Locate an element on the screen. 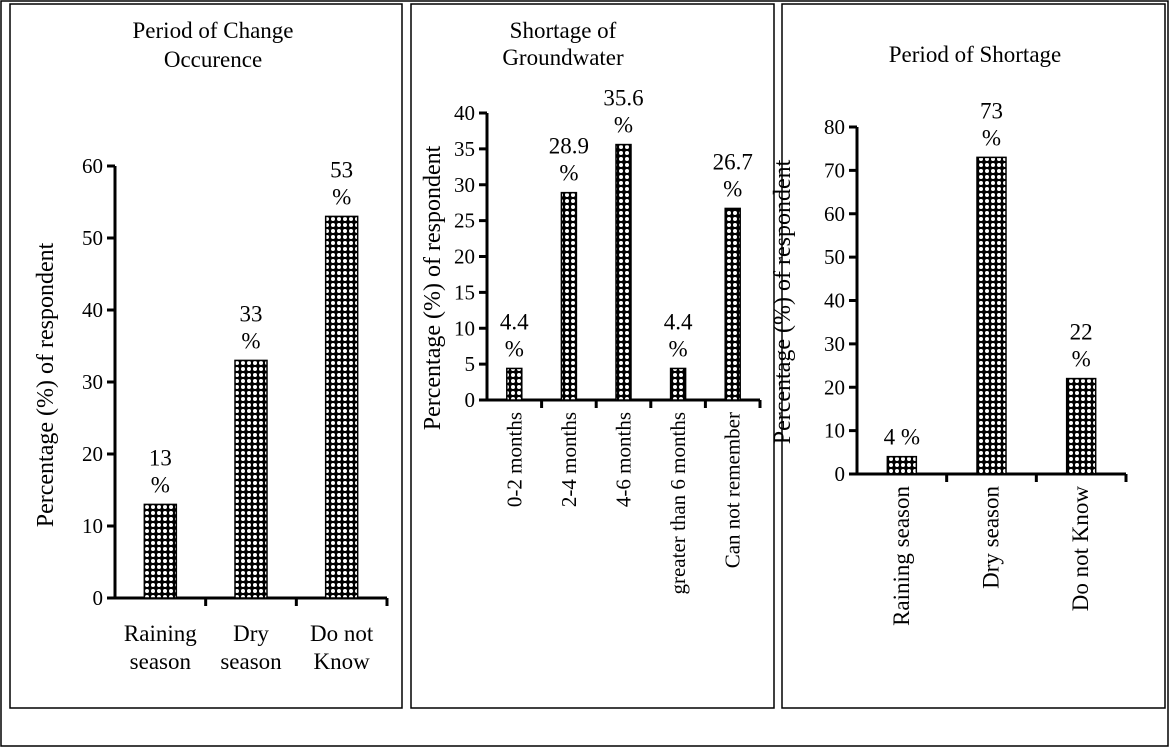 The image size is (1169, 747). chart-title-line-1: Shortage of is located at coordinates (563, 30).